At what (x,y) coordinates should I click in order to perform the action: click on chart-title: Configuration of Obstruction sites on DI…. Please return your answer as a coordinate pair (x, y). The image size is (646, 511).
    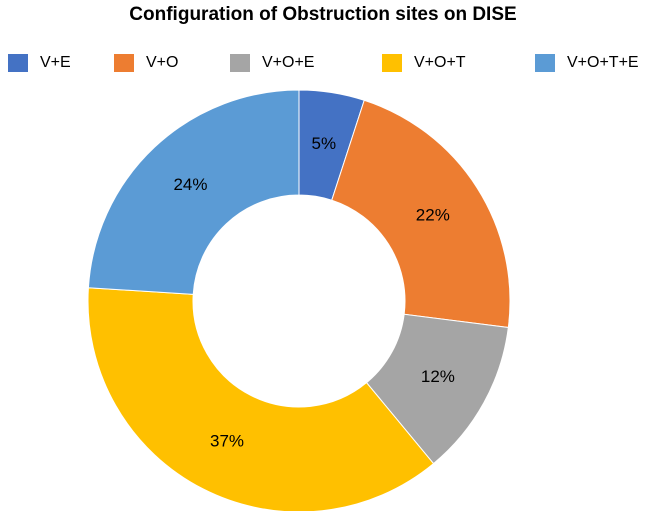
    Looking at the image, I should click on (323, 14).